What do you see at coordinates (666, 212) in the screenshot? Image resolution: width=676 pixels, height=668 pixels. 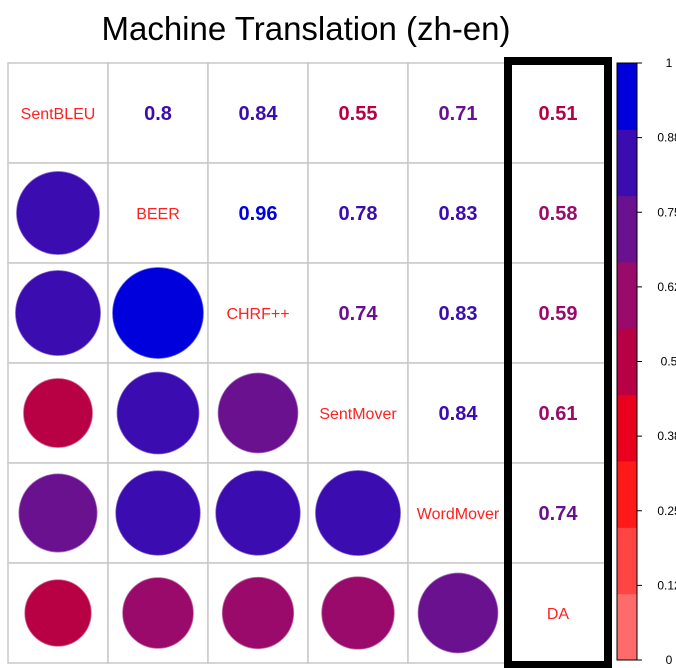 I see `colorbar-tick-label: 0.75` at bounding box center [666, 212].